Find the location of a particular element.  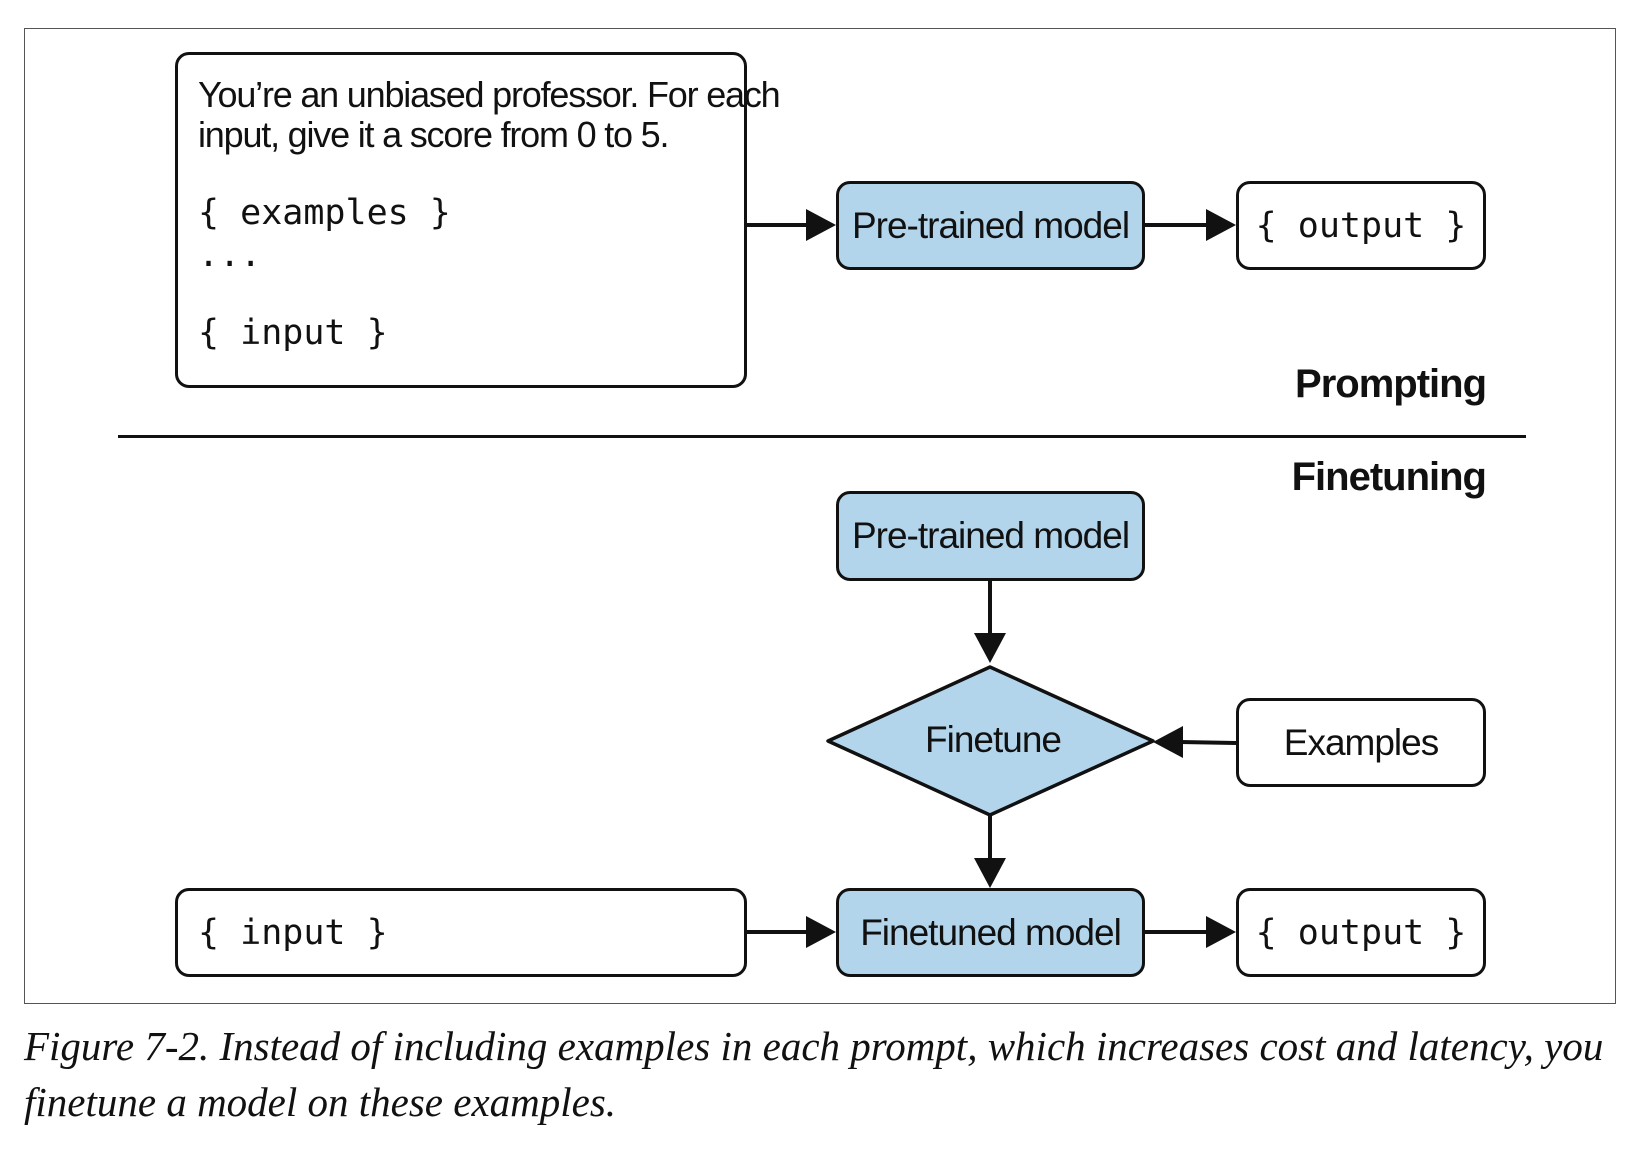

prompting-section-title: Prompting is located at coordinates (1391, 384).